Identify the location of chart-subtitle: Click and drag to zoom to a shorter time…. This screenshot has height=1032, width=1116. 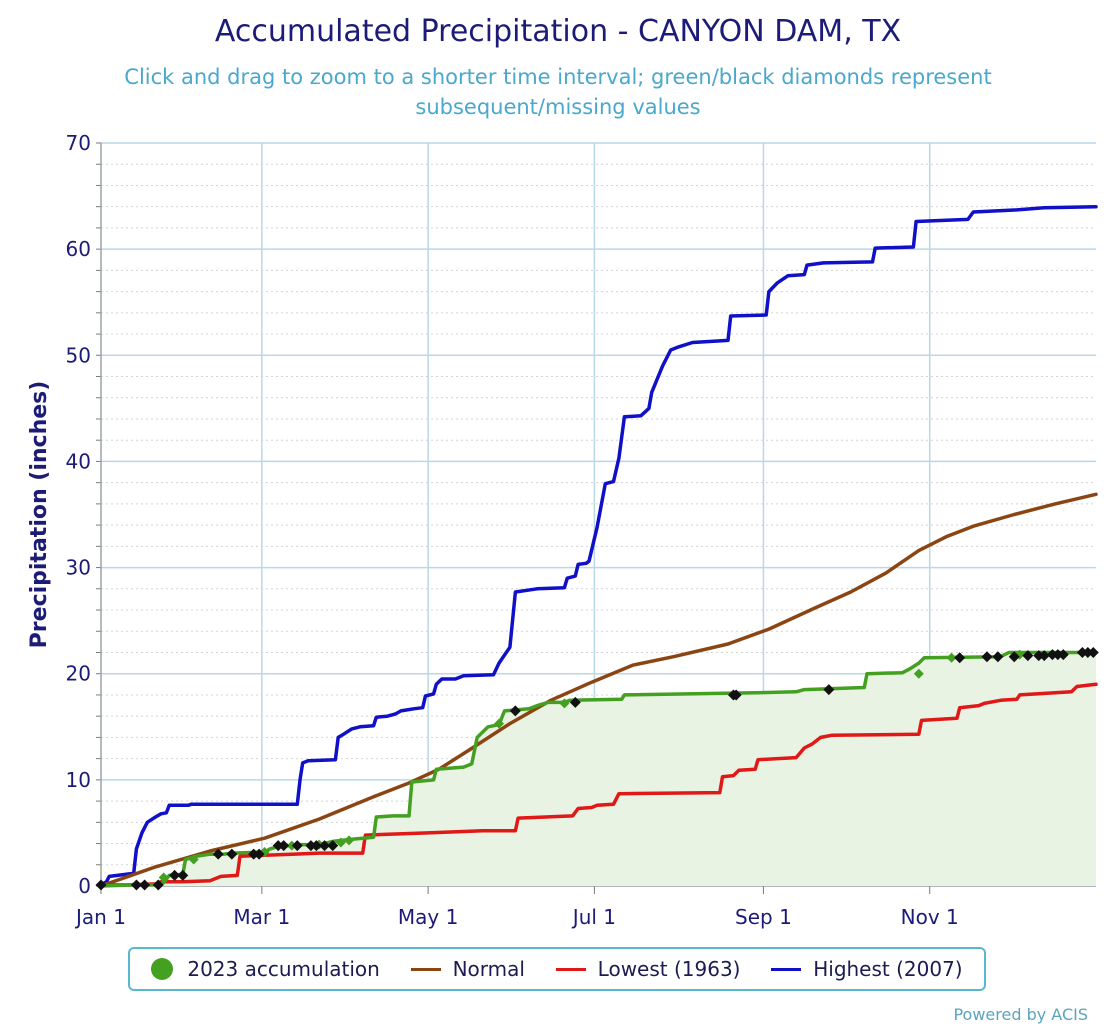
(558, 92).